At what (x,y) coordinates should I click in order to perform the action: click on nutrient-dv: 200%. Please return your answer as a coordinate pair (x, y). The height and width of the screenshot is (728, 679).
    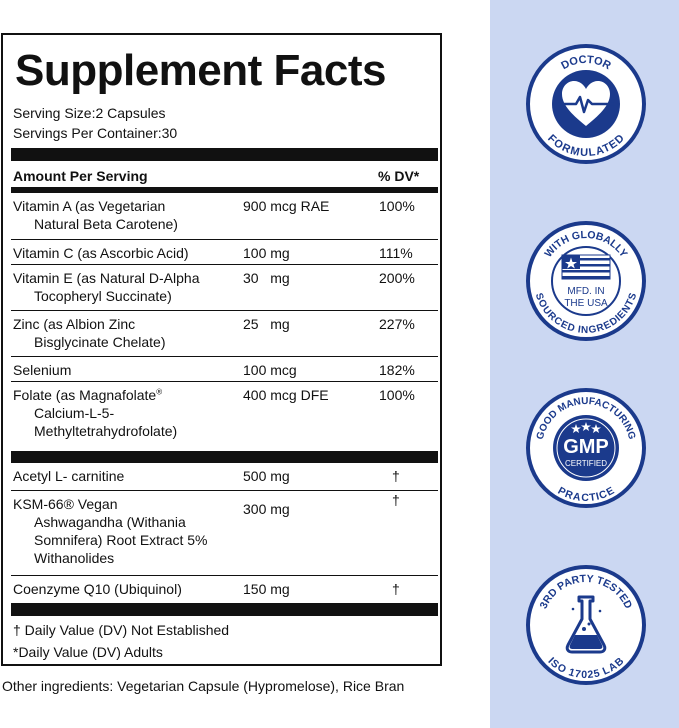
    Looking at the image, I should click on (397, 278).